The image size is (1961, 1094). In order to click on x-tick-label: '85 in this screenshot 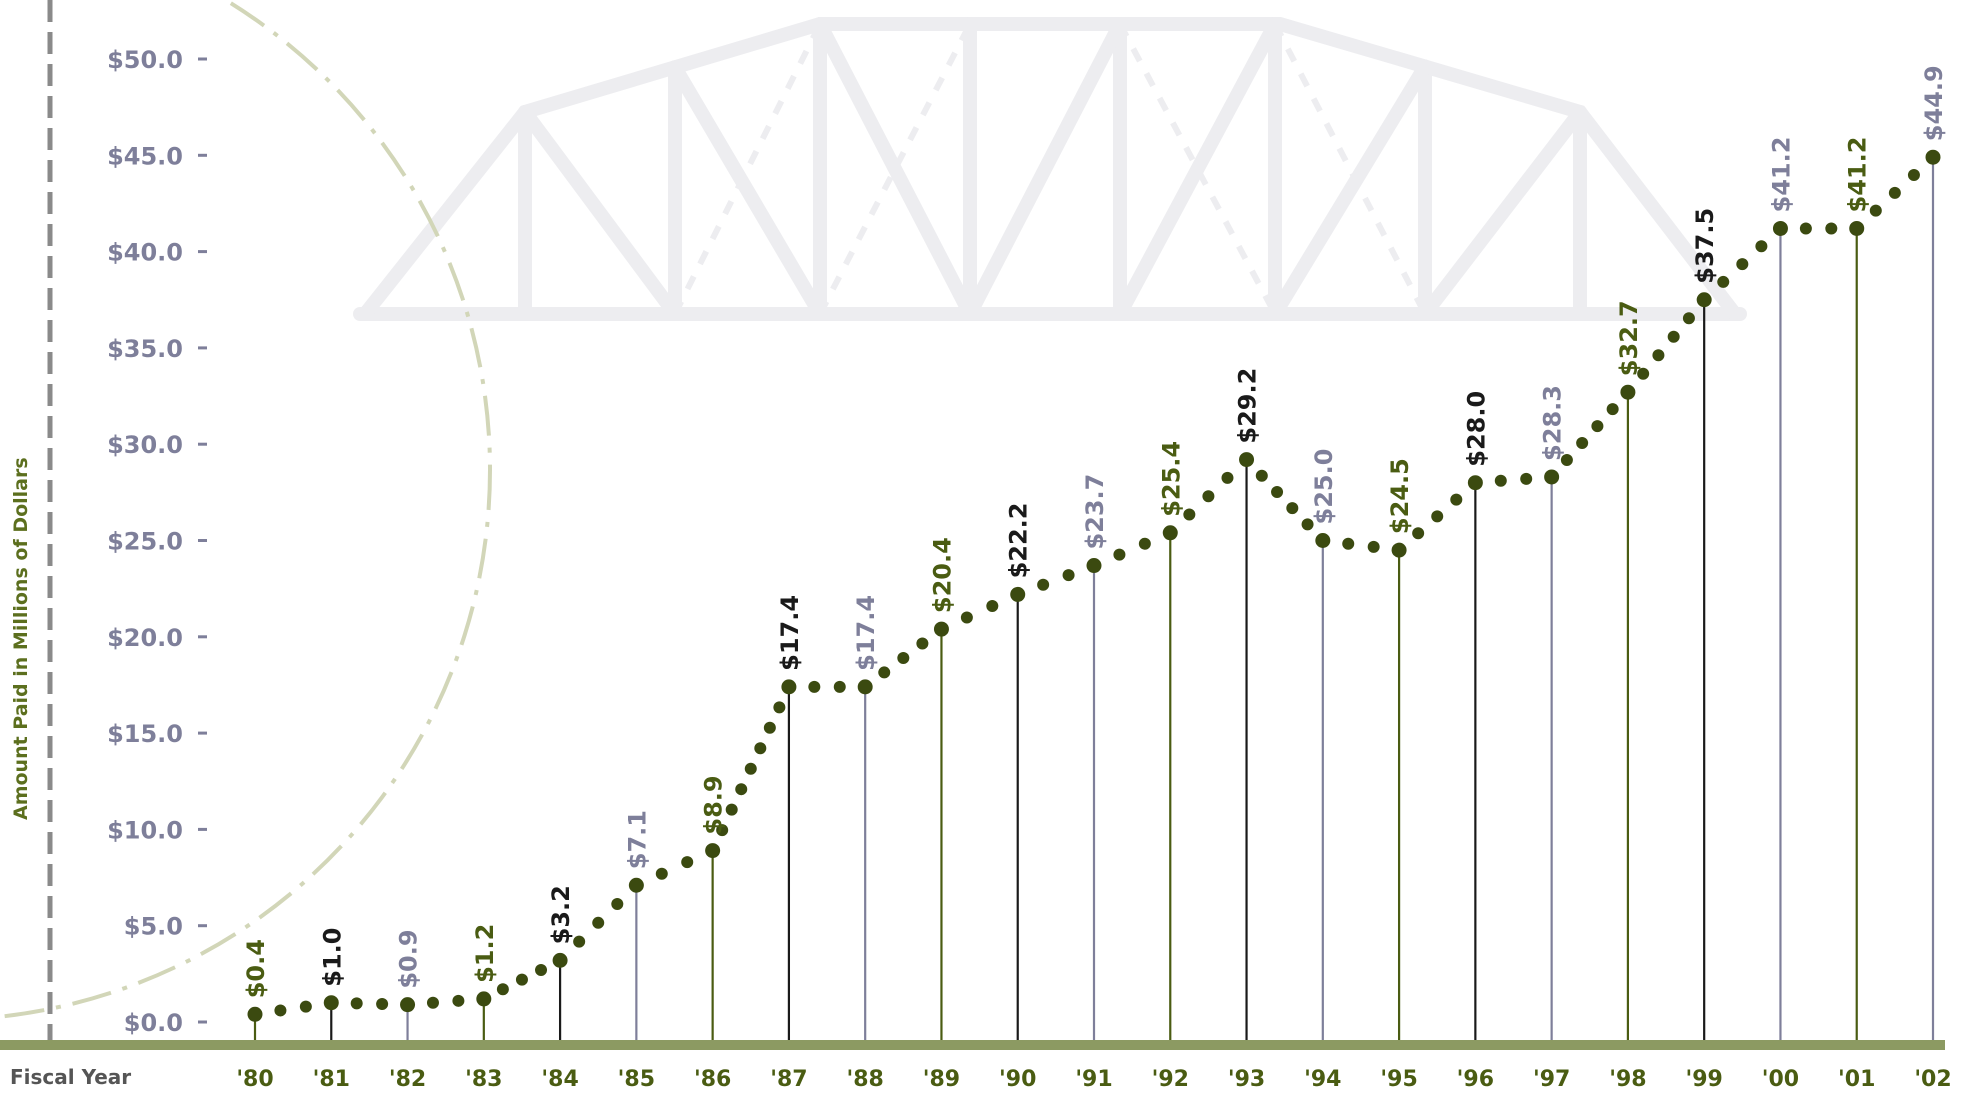, I will do `click(636, 1079)`.